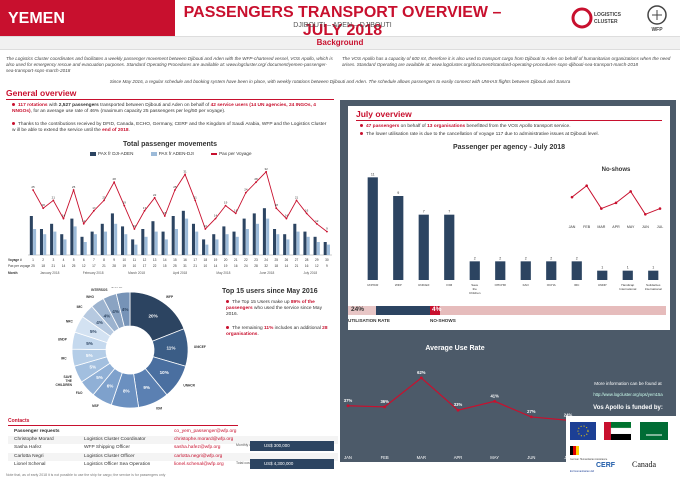 Image resolution: width=680 pixels, height=481 pixels. What do you see at coordinates (243, 463) in the screenshot?
I see `total-cost-label: Total cost` at bounding box center [243, 463].